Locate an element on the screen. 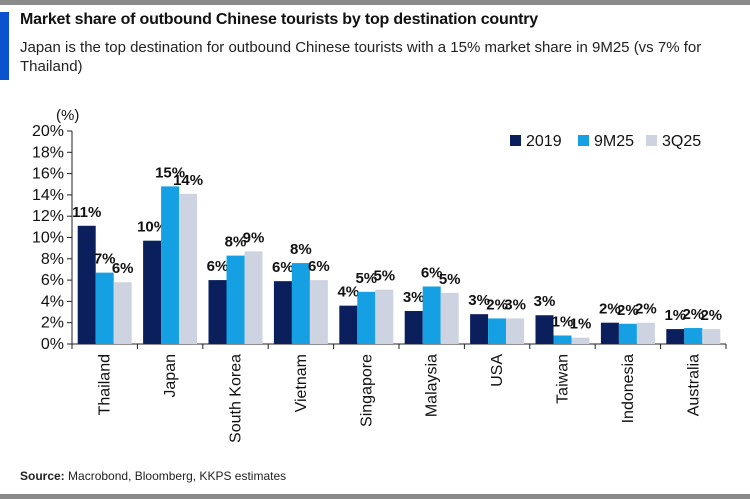 The width and height of the screenshot is (750, 499). y-tick-label: 18% is located at coordinates (48, 152).